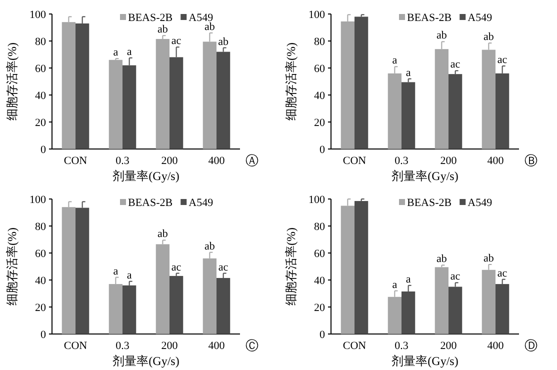 This screenshot has height=370, width=557. I want to click on text: Ⓑ, so click(531, 161).